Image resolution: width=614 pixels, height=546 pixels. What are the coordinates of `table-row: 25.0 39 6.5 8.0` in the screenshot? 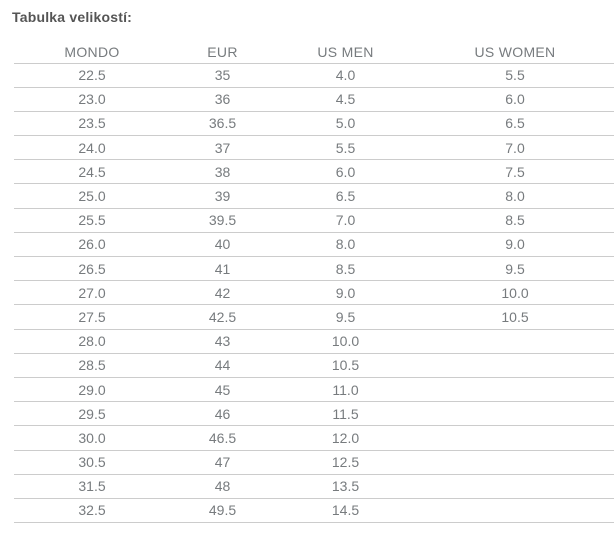 It's located at (314, 196).